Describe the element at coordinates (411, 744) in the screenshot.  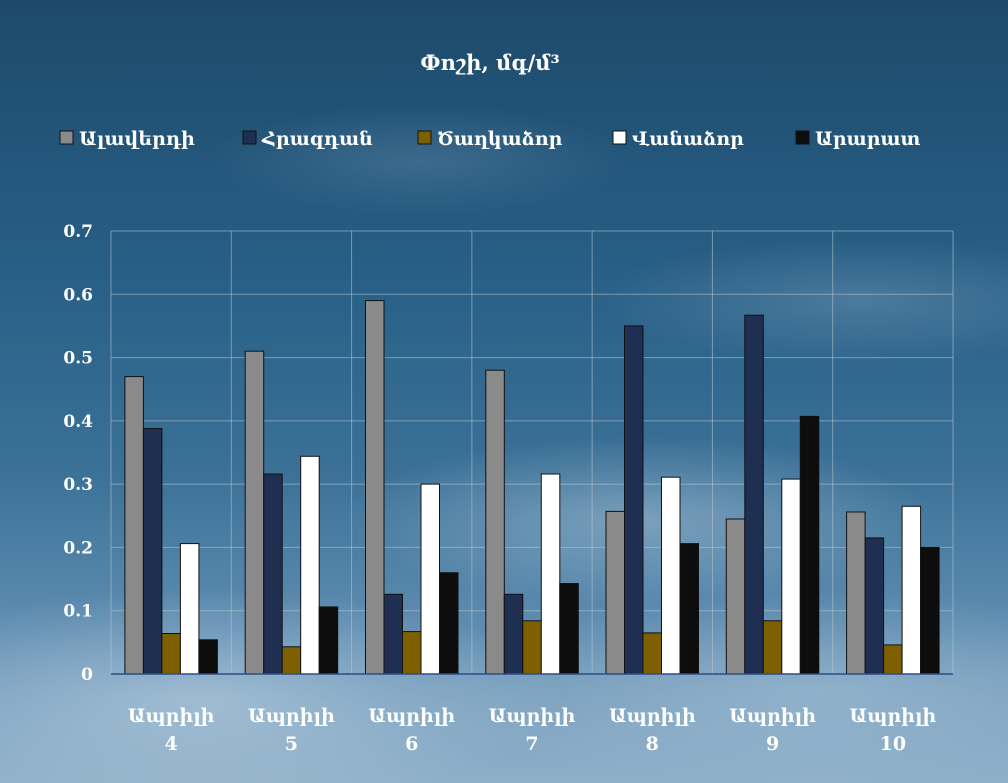
I see `x-tick-label: 6` at that location.